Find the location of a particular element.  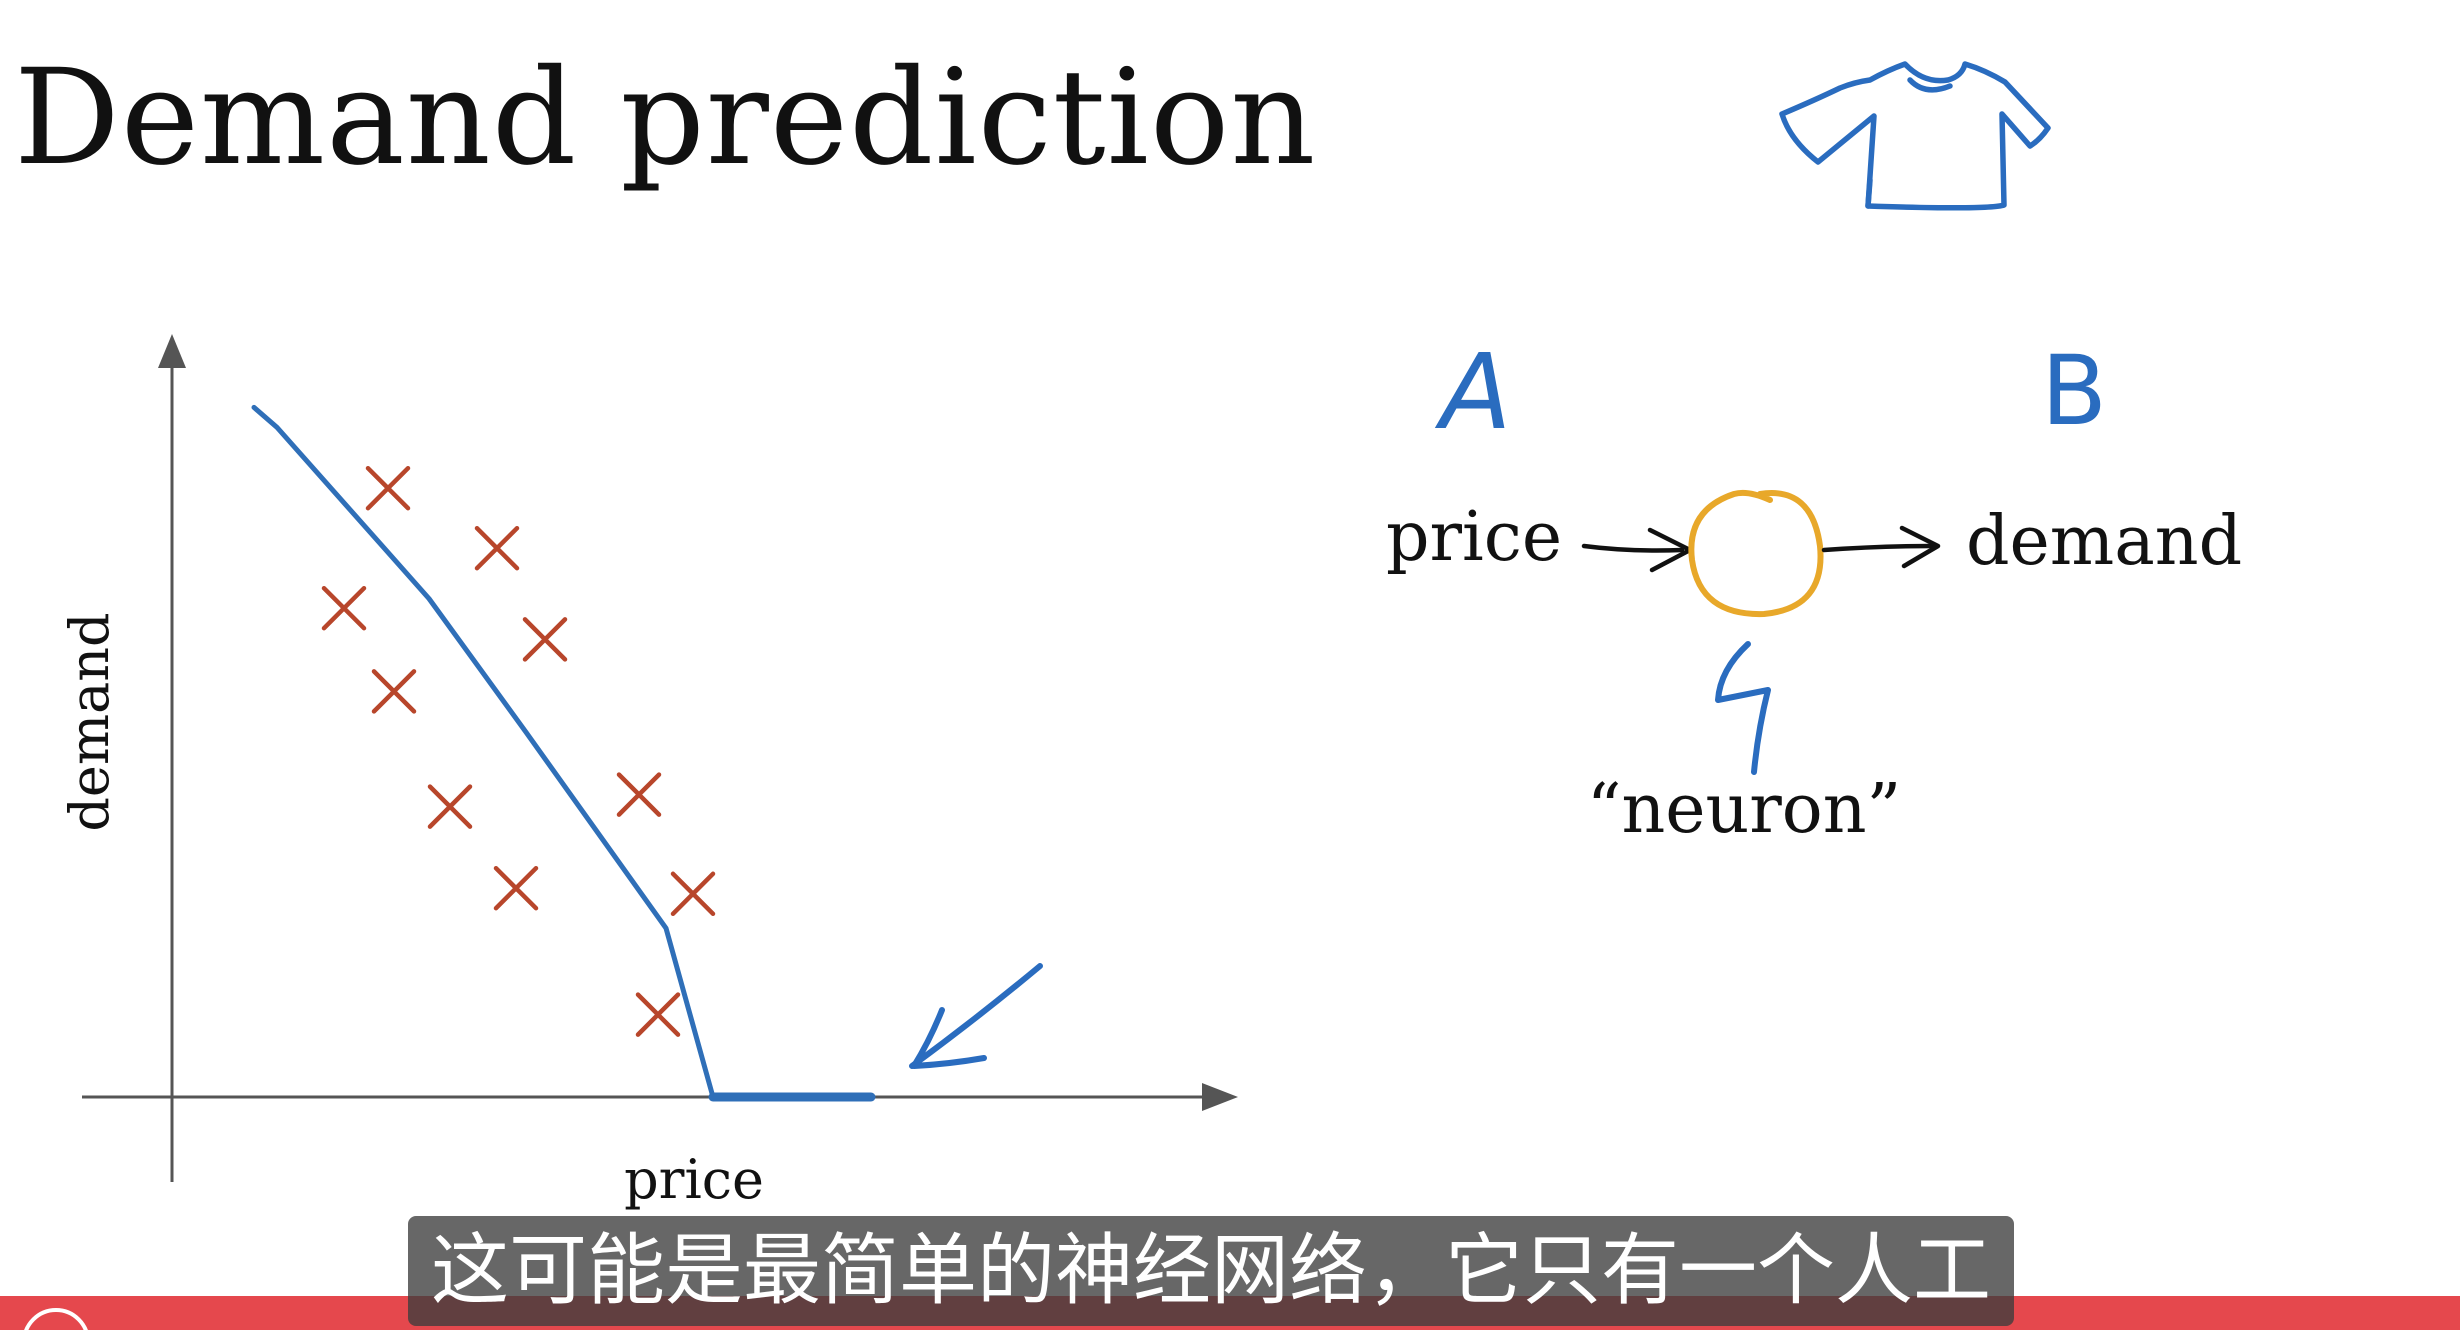

x-axis-label: price is located at coordinates (694, 1179).